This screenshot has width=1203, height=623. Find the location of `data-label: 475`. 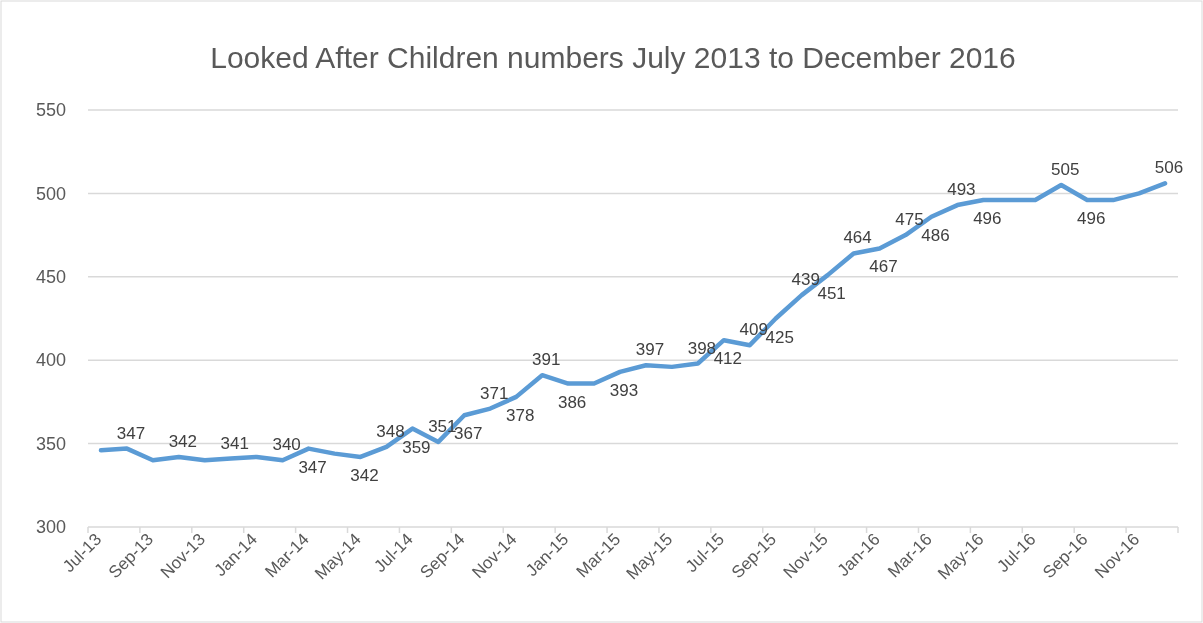

data-label: 475 is located at coordinates (909, 220).